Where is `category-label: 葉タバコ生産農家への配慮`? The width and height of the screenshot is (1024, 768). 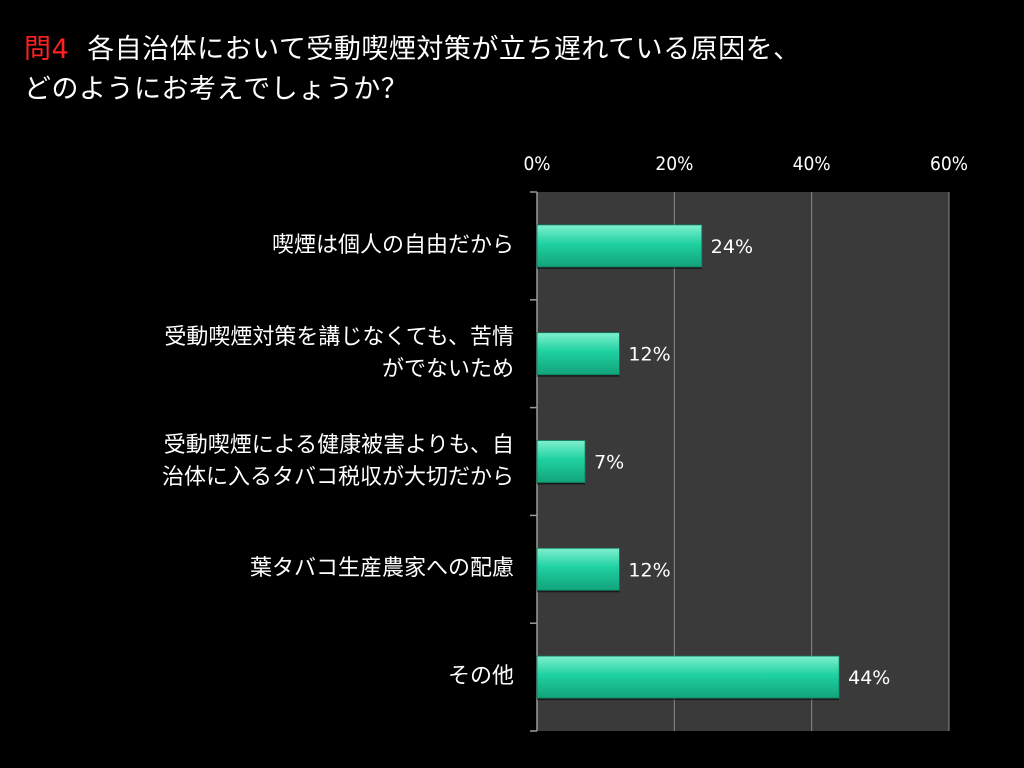
category-label: 葉タバコ生産農家への配慮 is located at coordinates (284, 569).